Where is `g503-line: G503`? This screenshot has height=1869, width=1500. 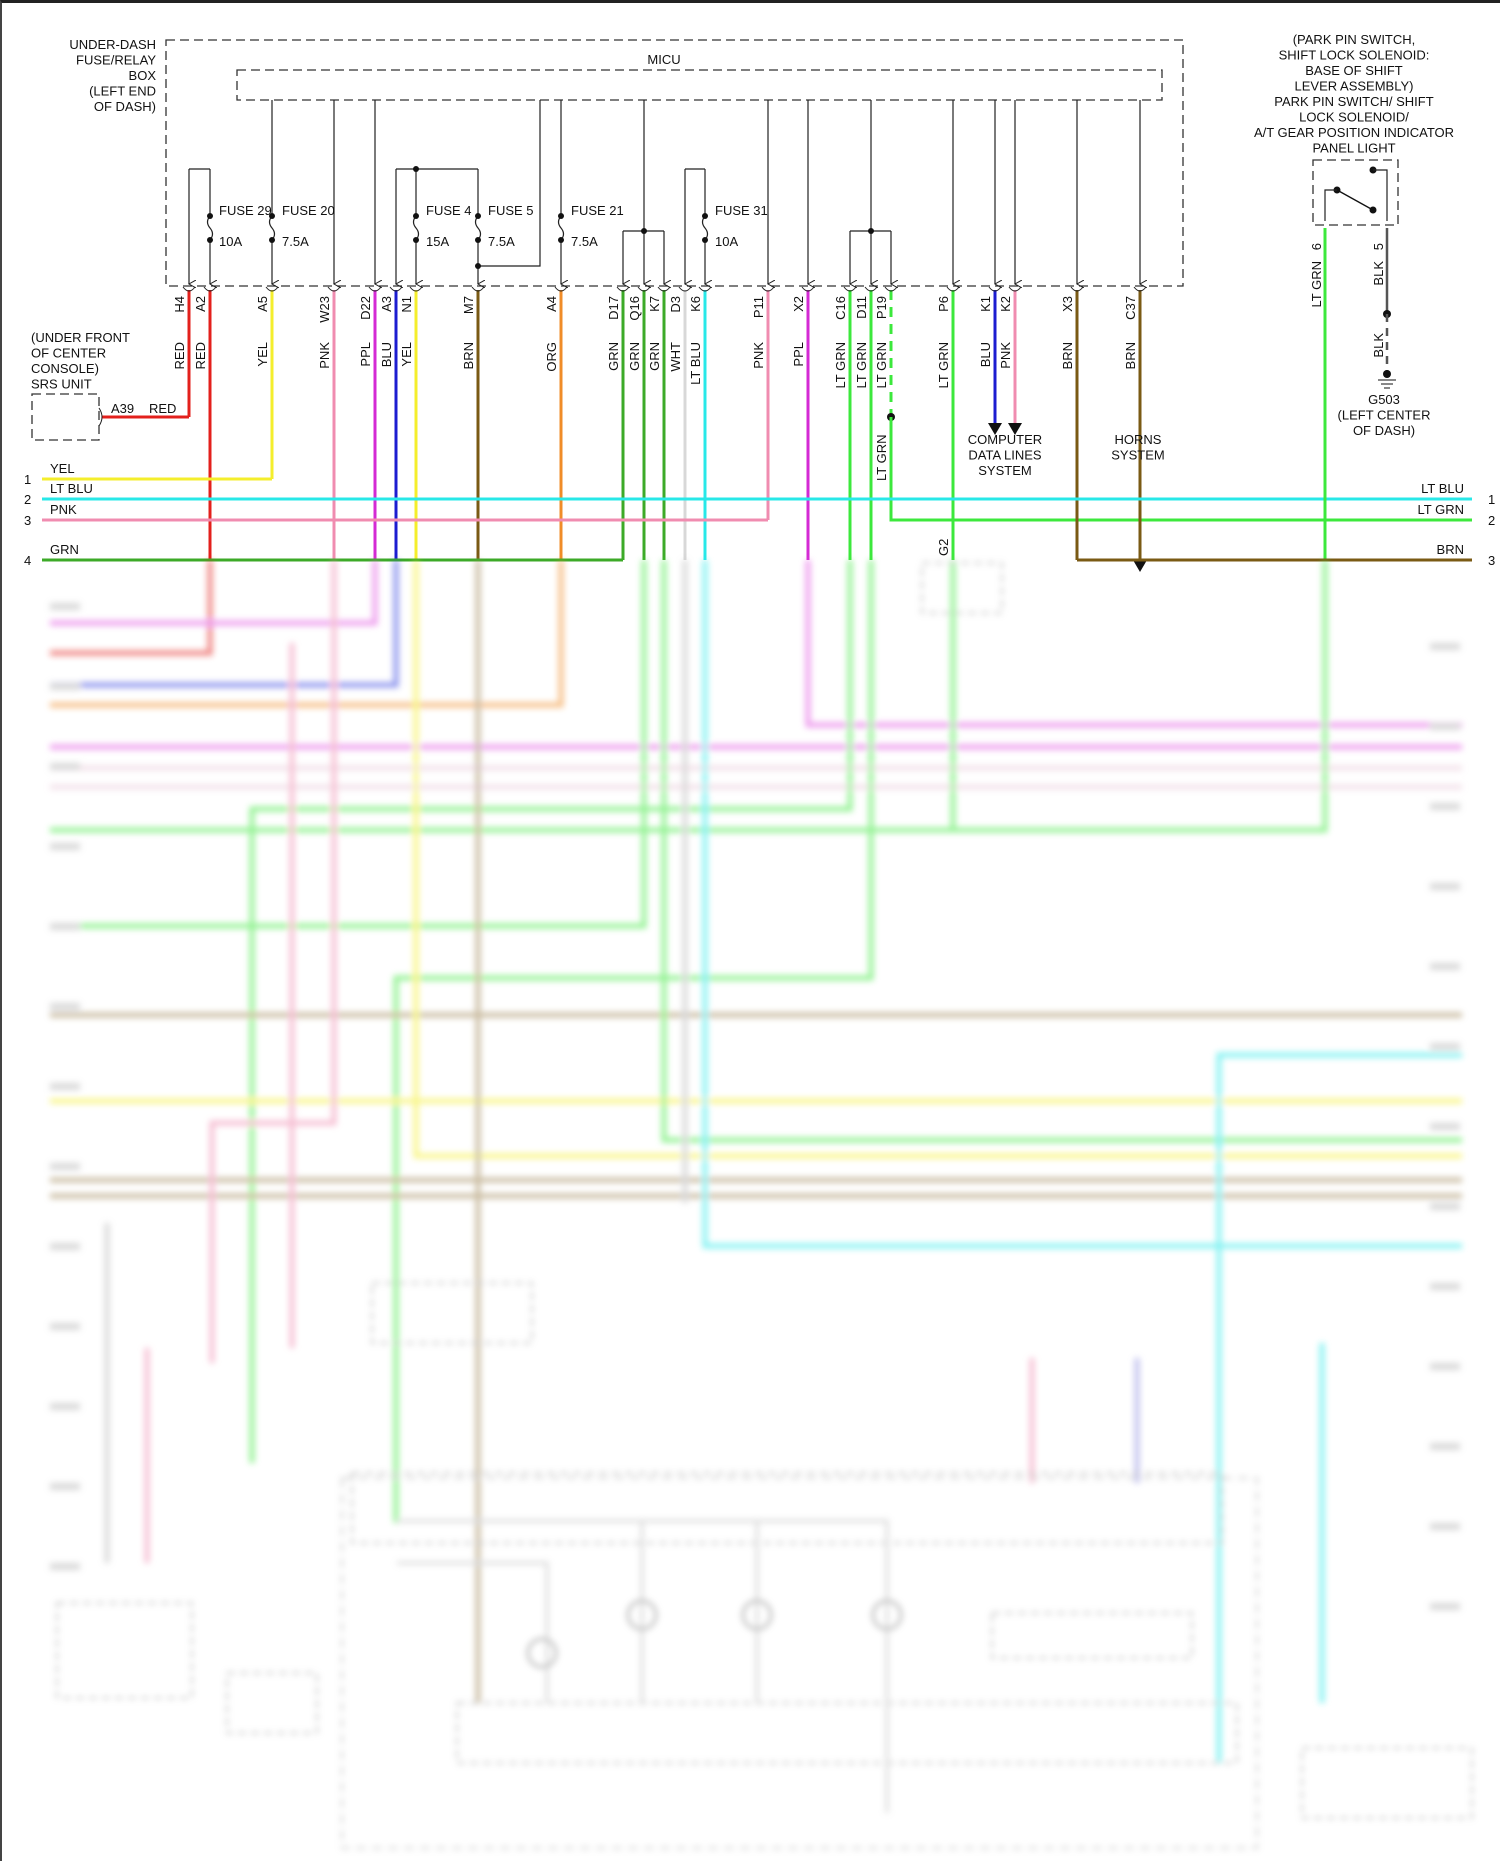 g503-line: G503 is located at coordinates (1384, 399).